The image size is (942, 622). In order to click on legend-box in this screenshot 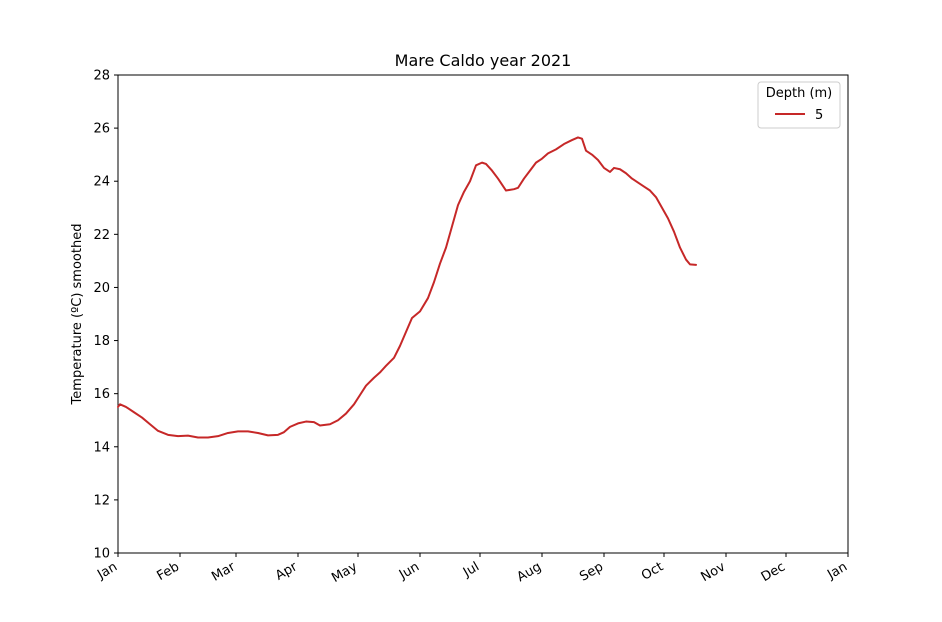, I will do `click(799, 105)`.